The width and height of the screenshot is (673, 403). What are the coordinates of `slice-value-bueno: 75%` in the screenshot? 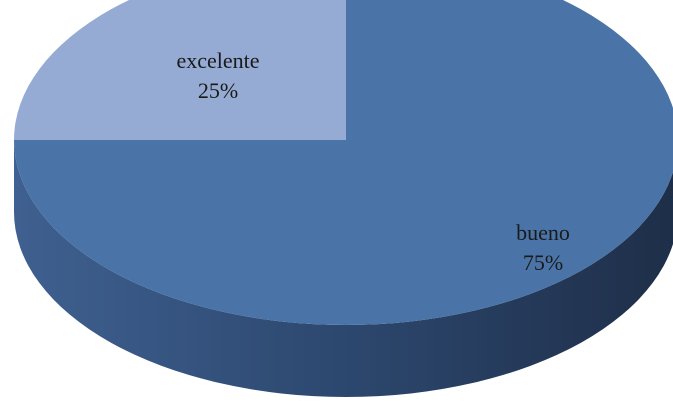 It's located at (543, 262).